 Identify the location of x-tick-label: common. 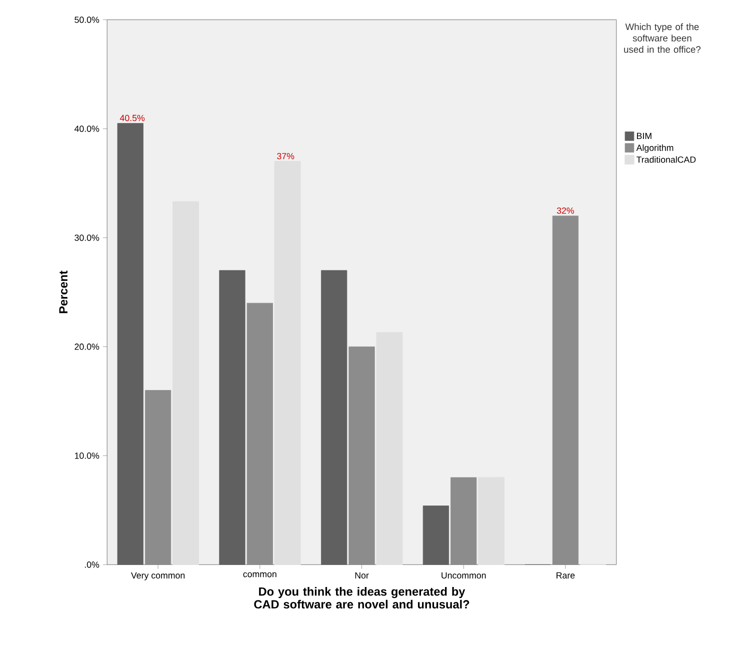
(259, 575).